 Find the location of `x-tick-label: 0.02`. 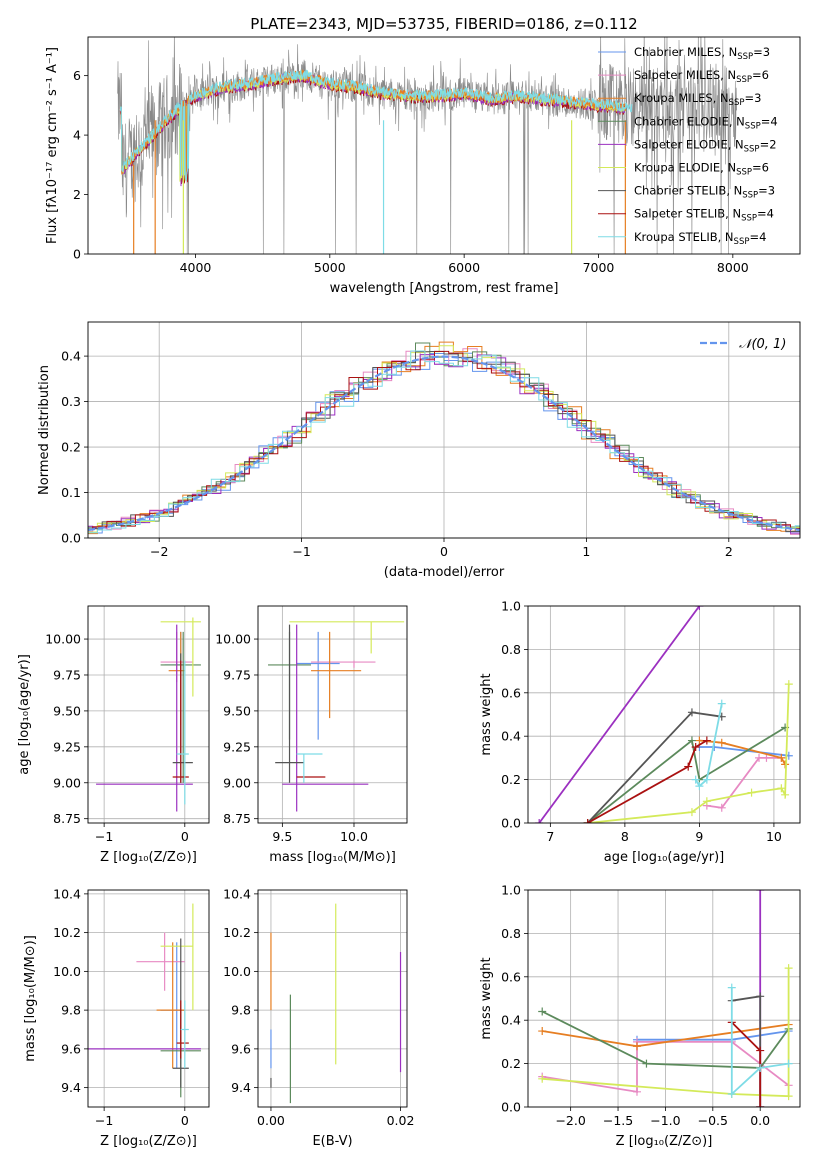

x-tick-label: 0.02 is located at coordinates (401, 1120).